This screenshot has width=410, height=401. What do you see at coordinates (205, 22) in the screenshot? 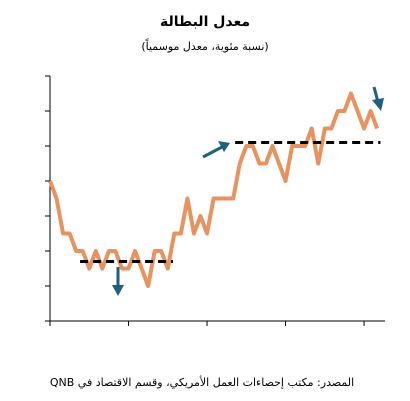
I see `chart-title: معدل البطالة` at bounding box center [205, 22].